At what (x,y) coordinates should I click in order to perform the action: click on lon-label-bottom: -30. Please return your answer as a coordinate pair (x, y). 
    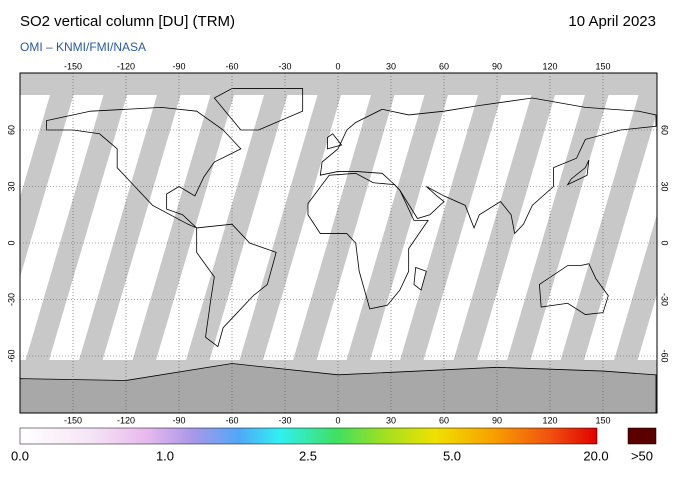
    Looking at the image, I should click on (284, 420).